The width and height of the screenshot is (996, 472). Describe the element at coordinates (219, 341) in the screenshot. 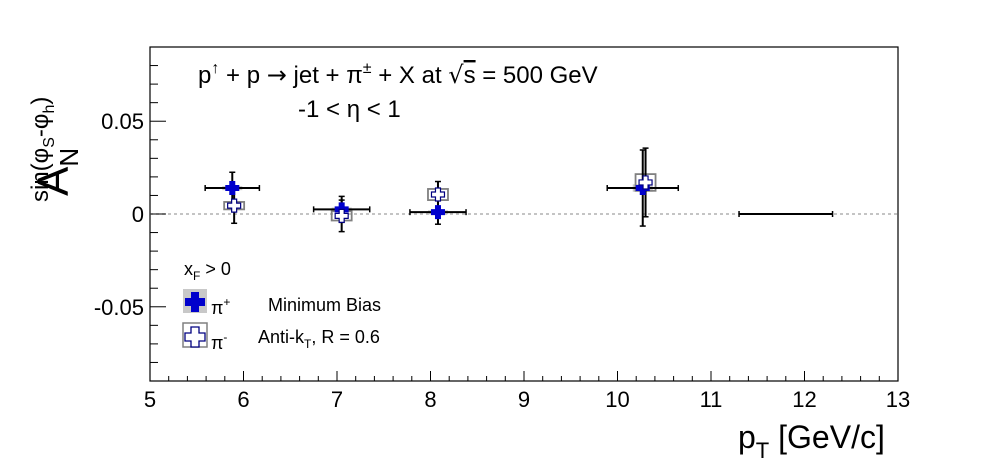

I see `legend-label-pi-minus: π-` at that location.